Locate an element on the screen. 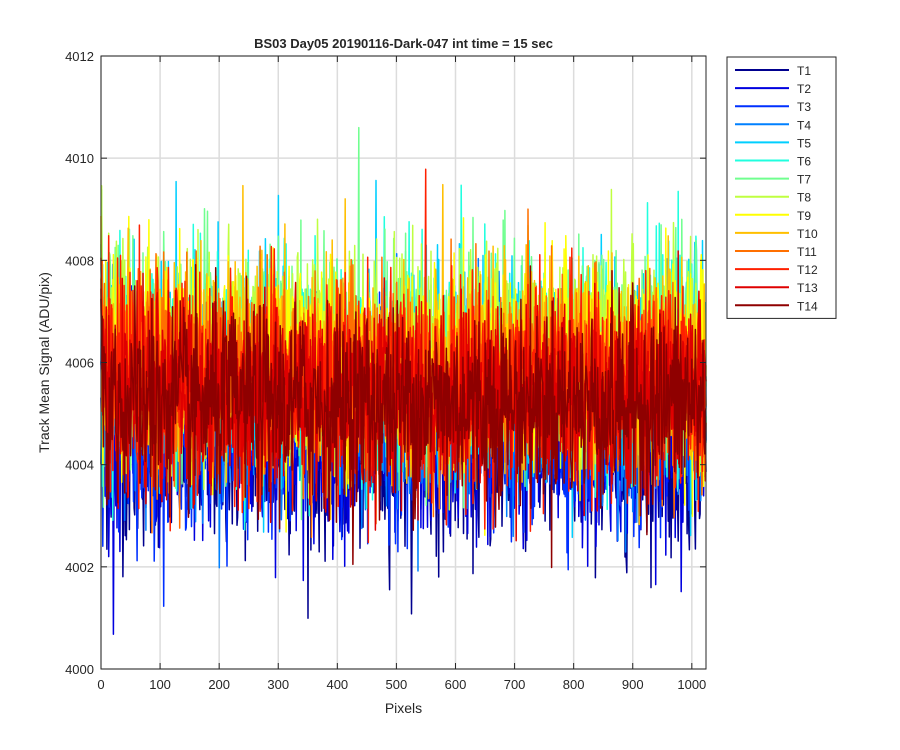 This screenshot has width=900, height=750. legend-label-t1: T1 is located at coordinates (804, 71).